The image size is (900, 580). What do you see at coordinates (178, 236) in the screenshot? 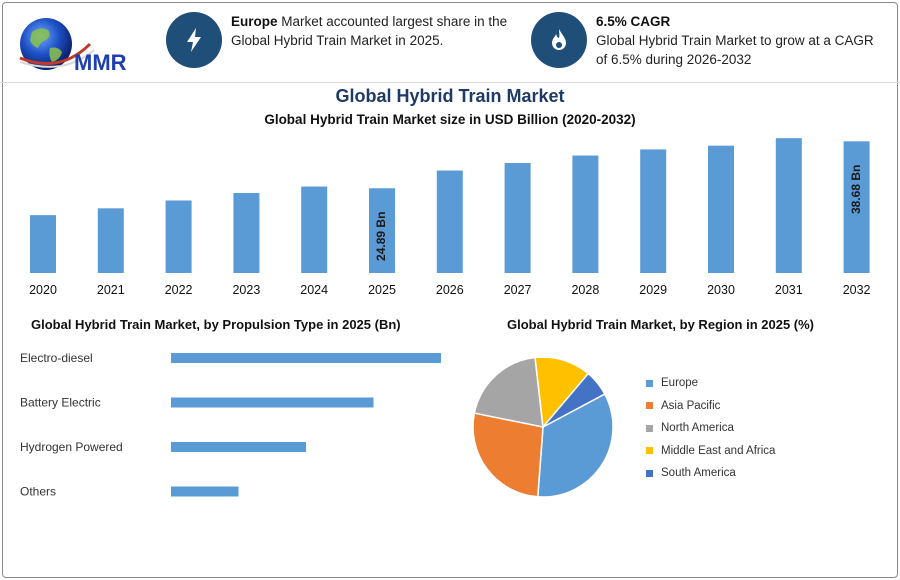
I see `bar-2022` at bounding box center [178, 236].